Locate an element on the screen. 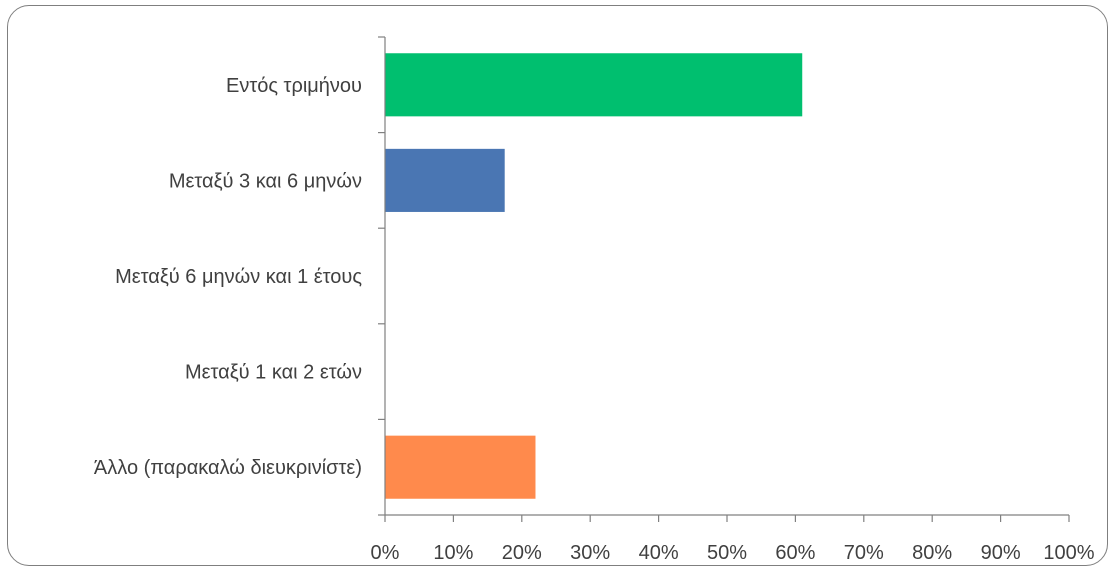 The height and width of the screenshot is (573, 1117). category-label: Άλλο (παρακαλώ διευκρινίστε) is located at coordinates (228, 468).